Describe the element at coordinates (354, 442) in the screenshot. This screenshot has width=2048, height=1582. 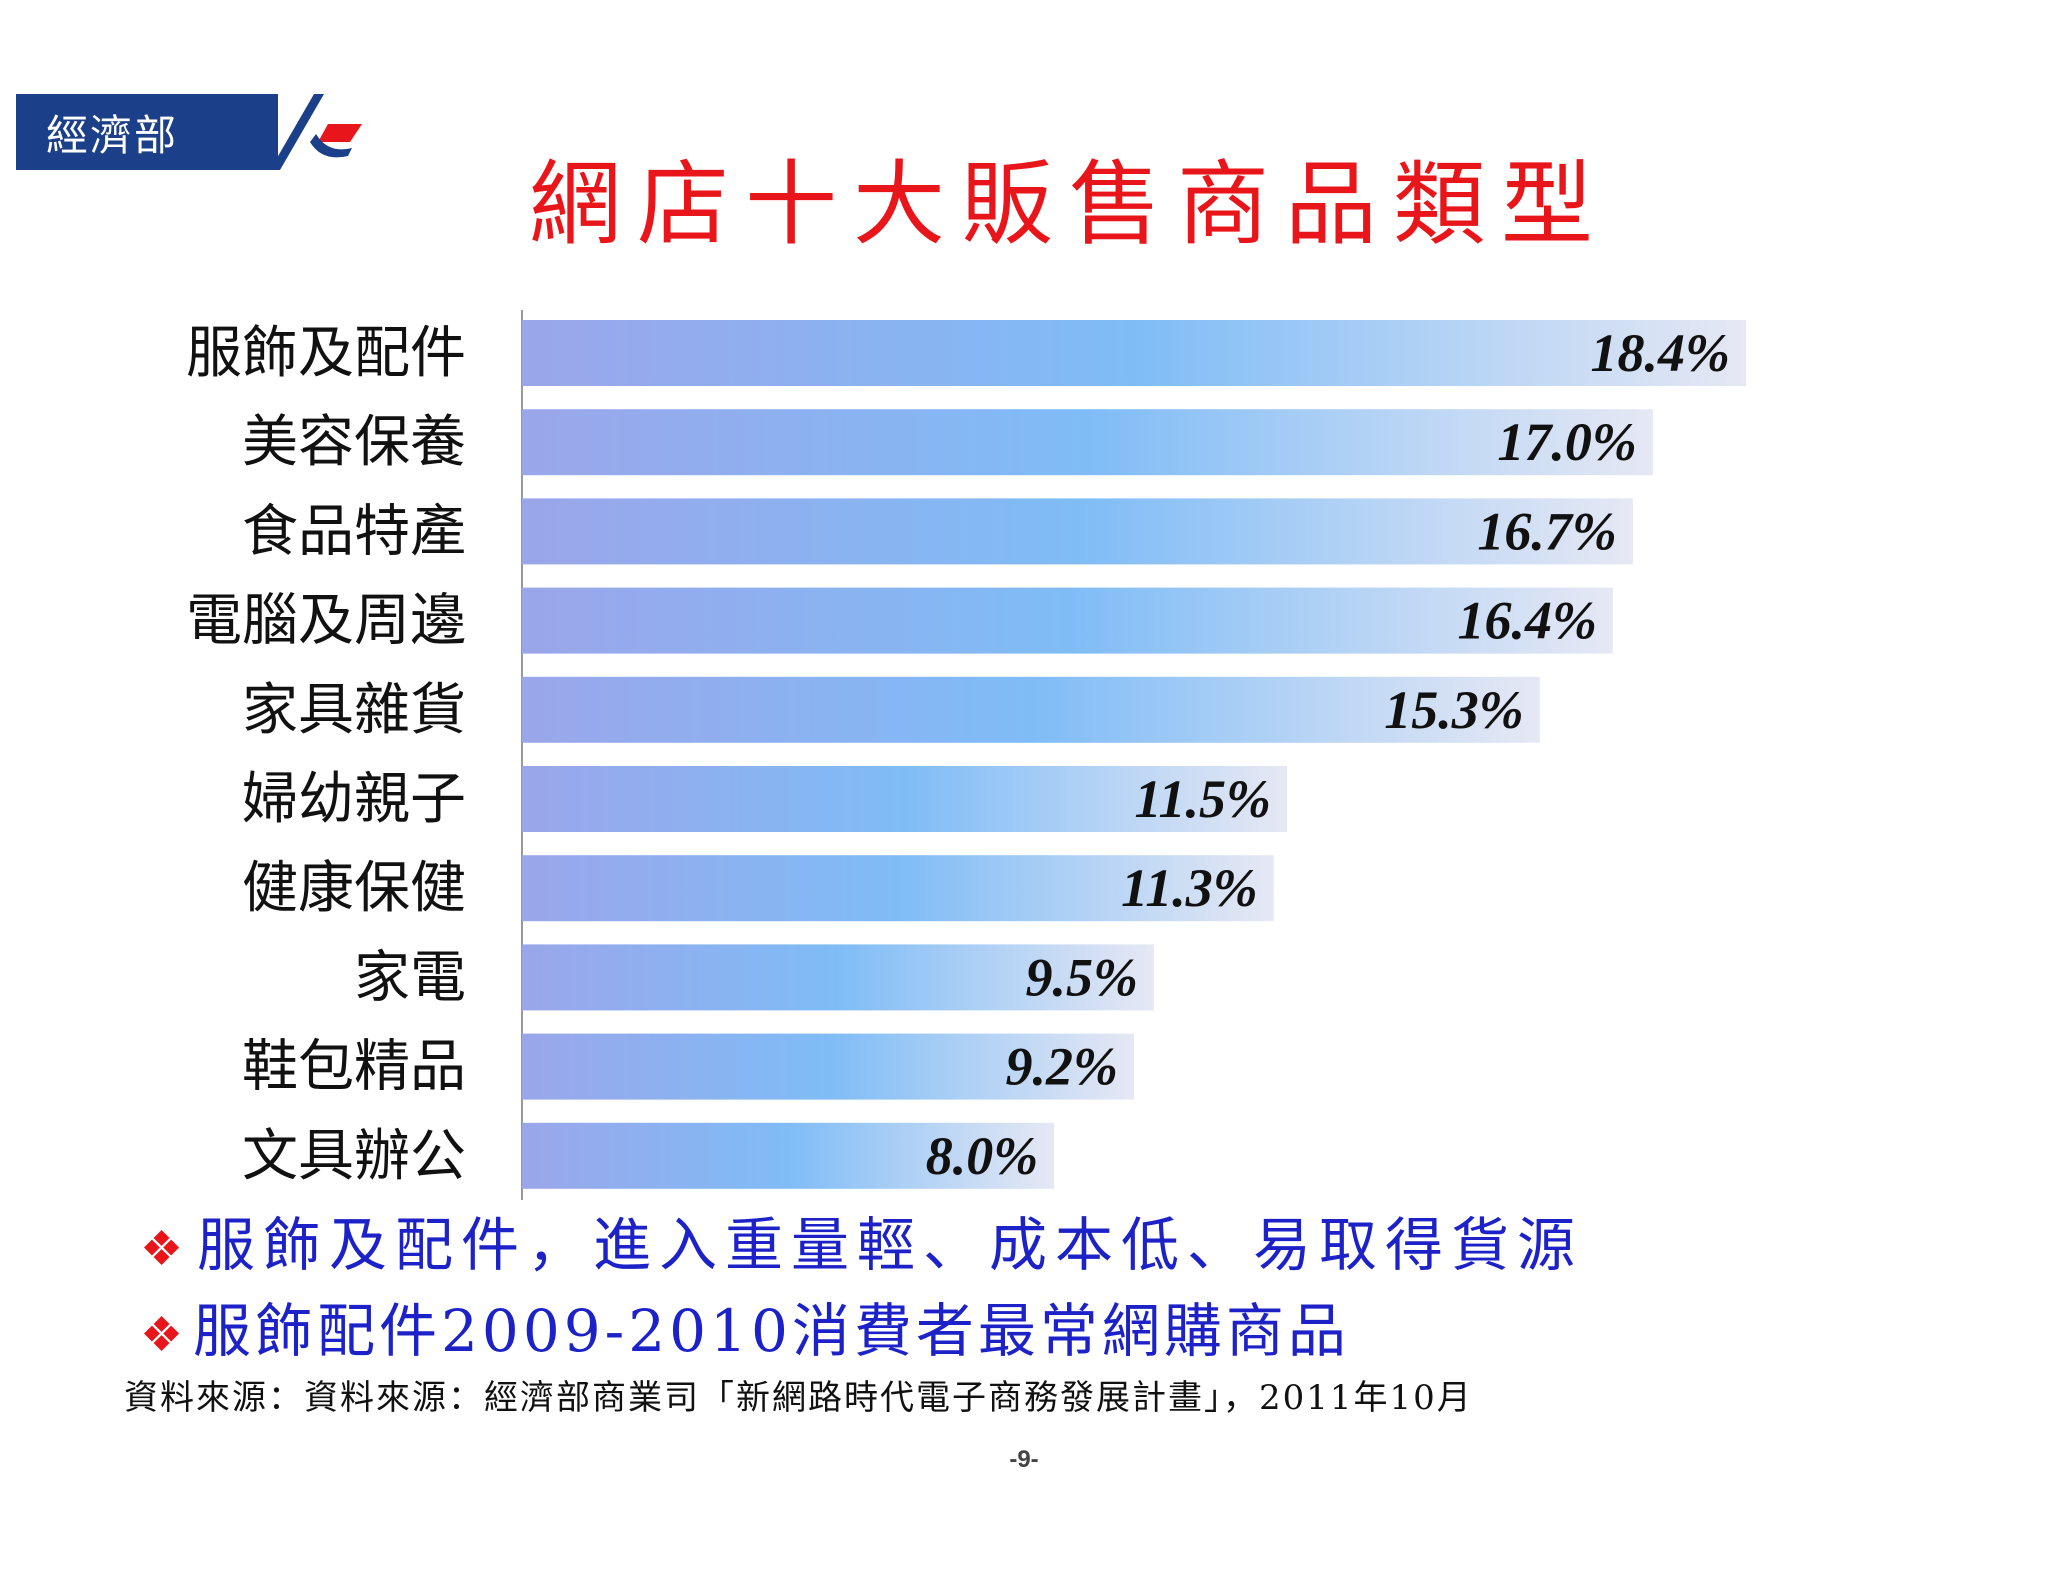
I see `category-label-1: 美容保養` at that location.